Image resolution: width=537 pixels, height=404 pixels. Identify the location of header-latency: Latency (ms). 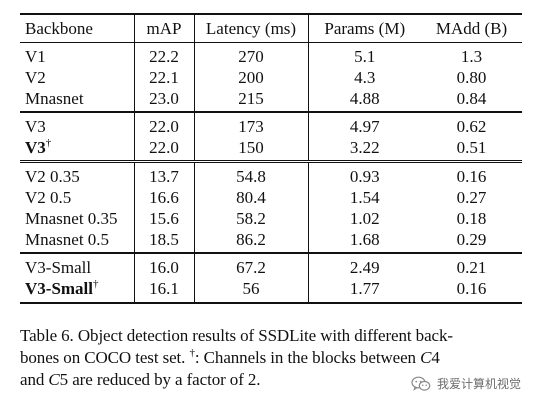
(250, 28).